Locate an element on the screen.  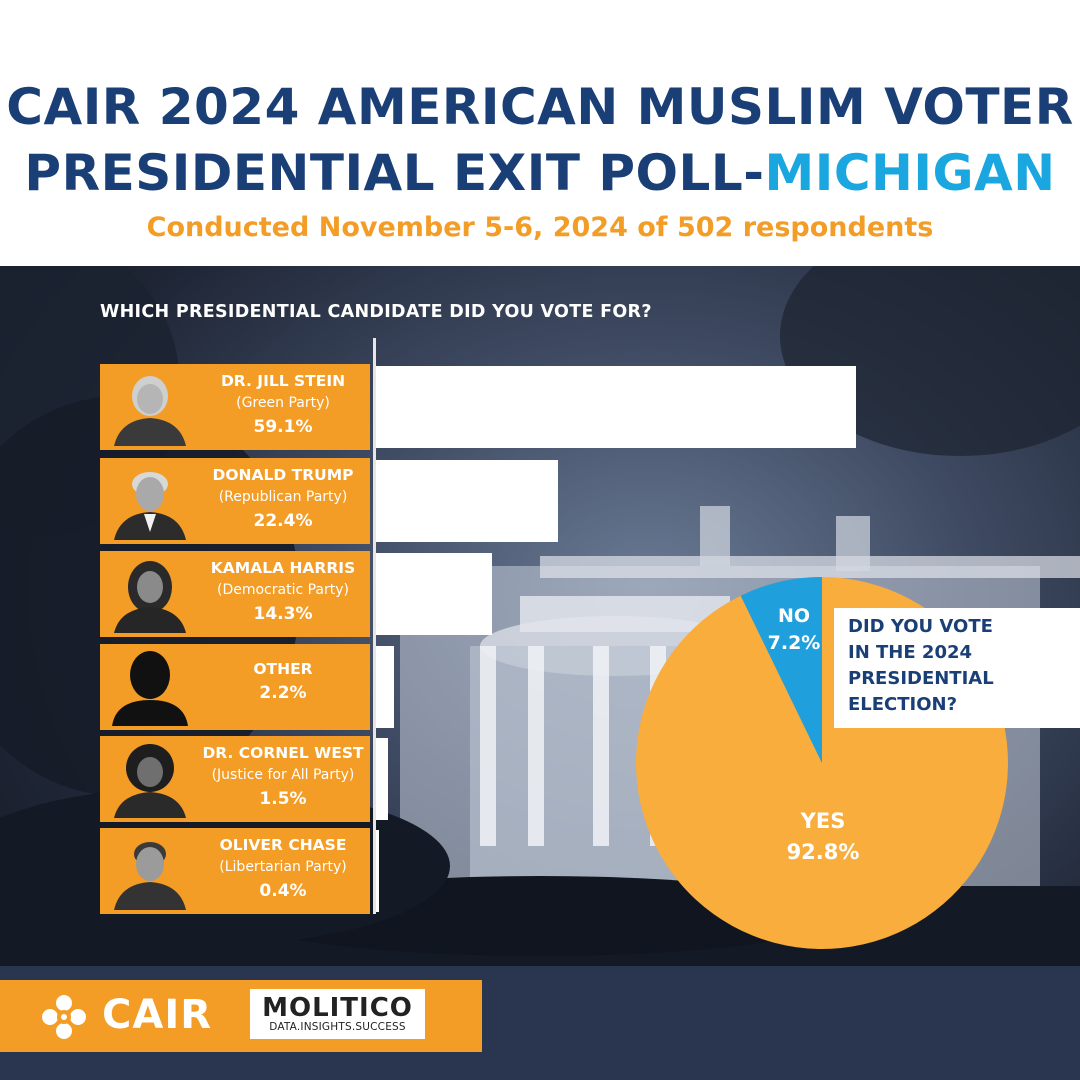
candidate-percent: 0.4% is located at coordinates (283, 891).